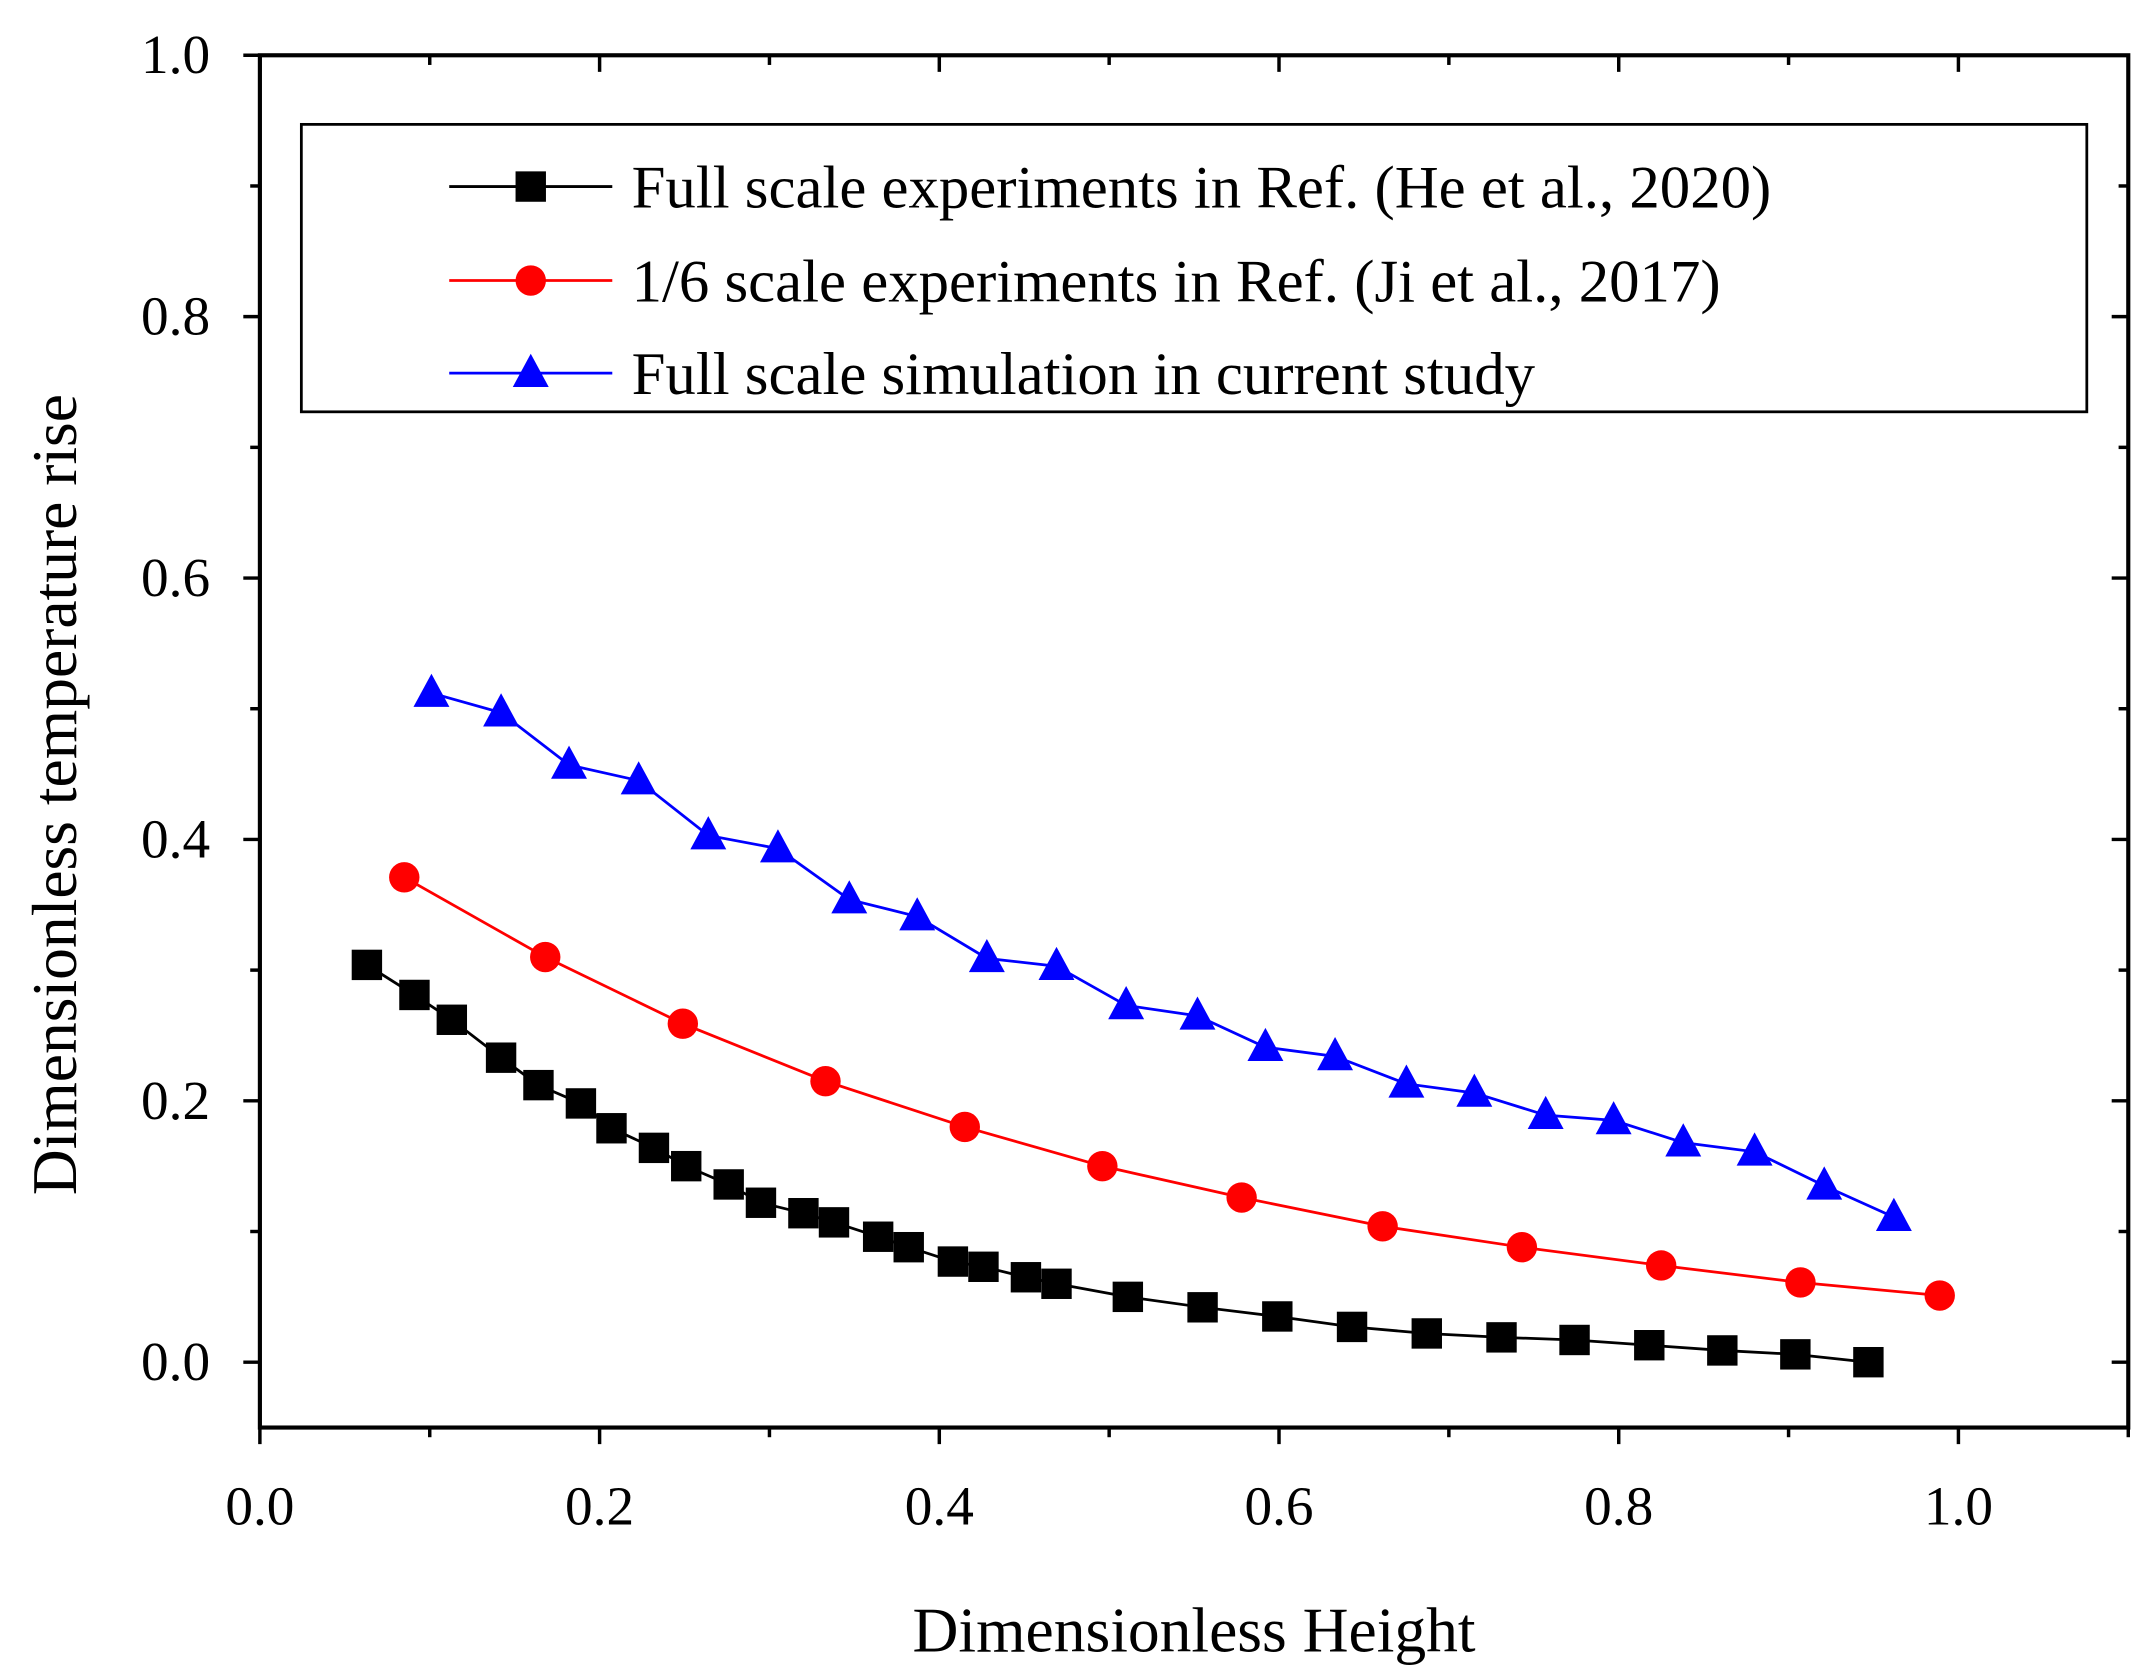  I want to click on legend-label: Full scale simulation in current study, so click(1084, 374).